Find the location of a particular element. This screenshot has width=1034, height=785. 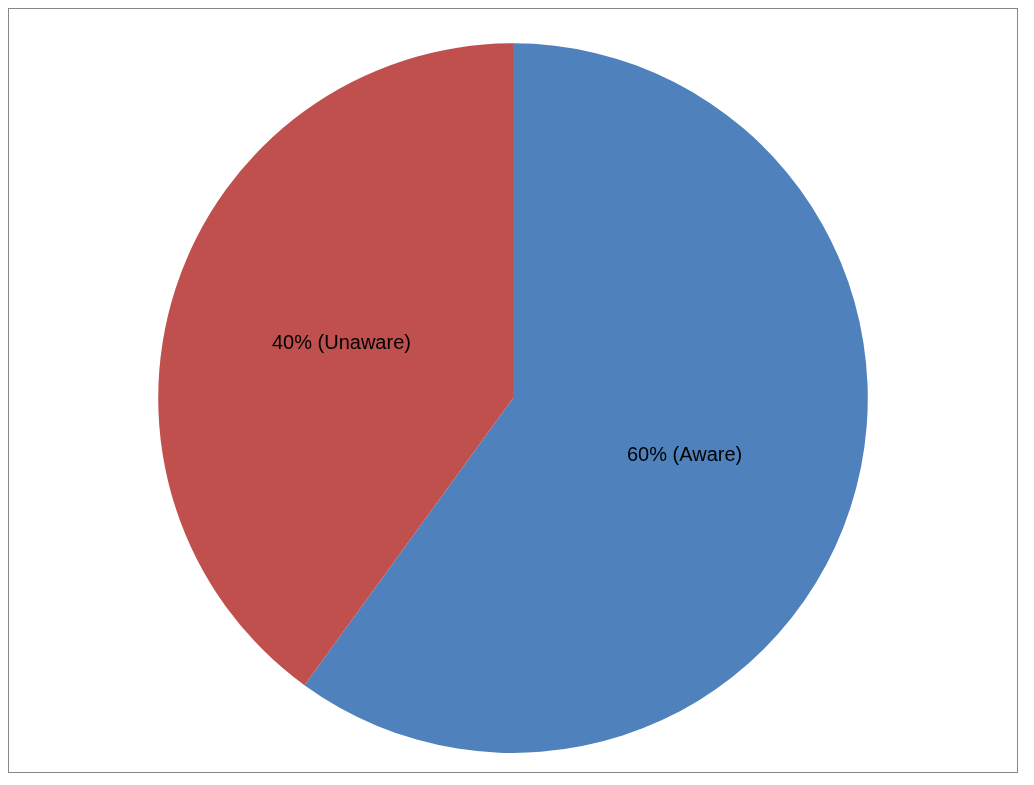

data-label: 40% (Unaware) is located at coordinates (341, 342).